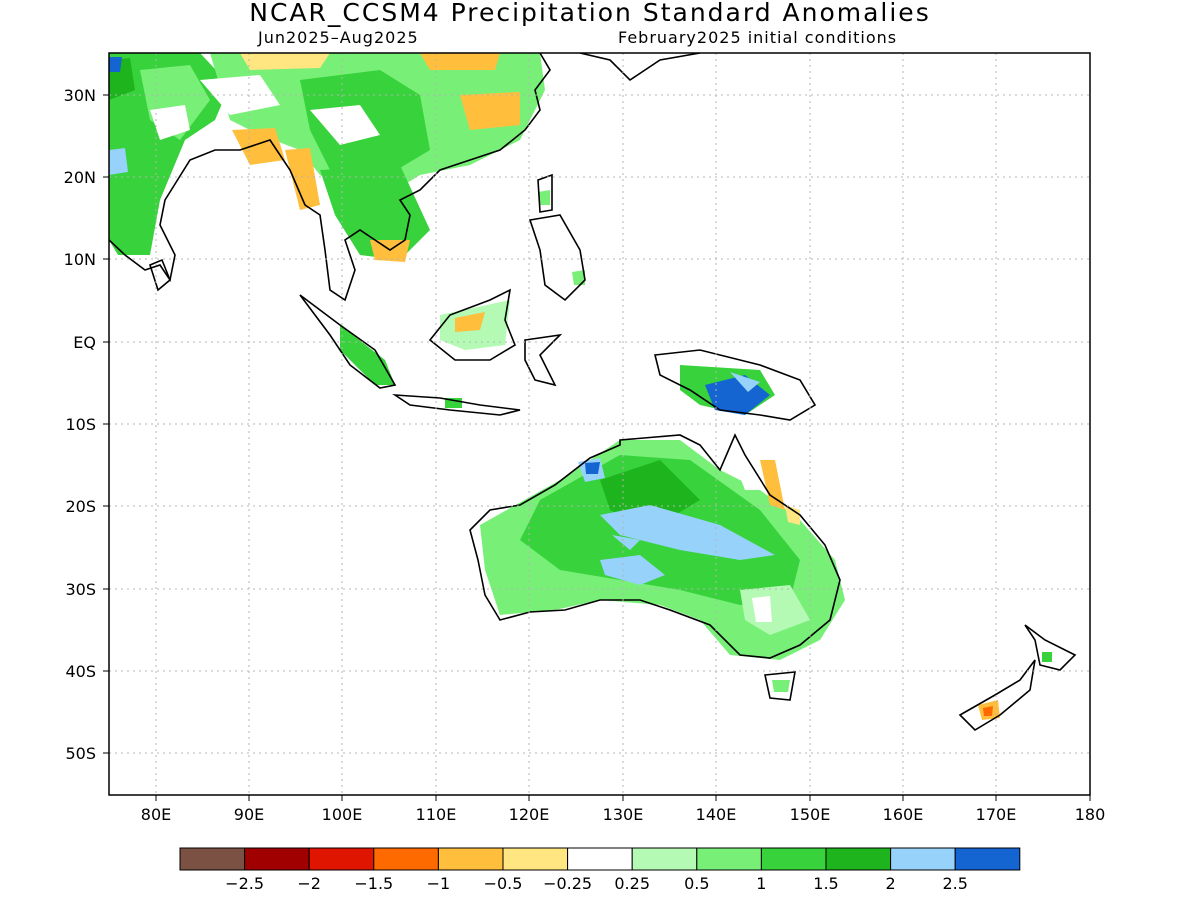 The height and width of the screenshot is (900, 1200). What do you see at coordinates (249, 814) in the screenshot?
I see `lon-label: 90E` at bounding box center [249, 814].